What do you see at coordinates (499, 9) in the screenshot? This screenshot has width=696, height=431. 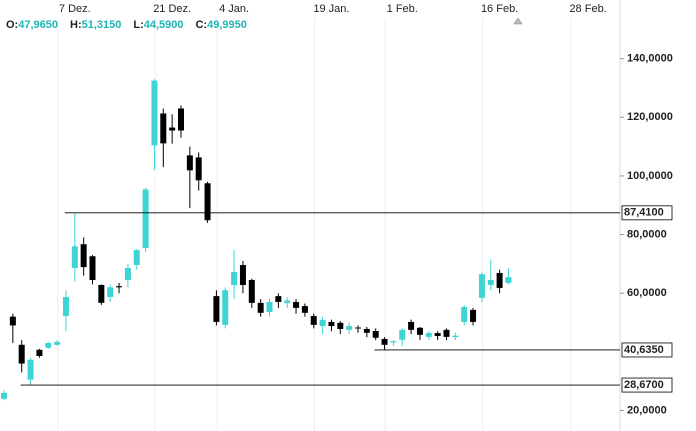 I see `x-tick-label: 16 Feb.` at bounding box center [499, 9].